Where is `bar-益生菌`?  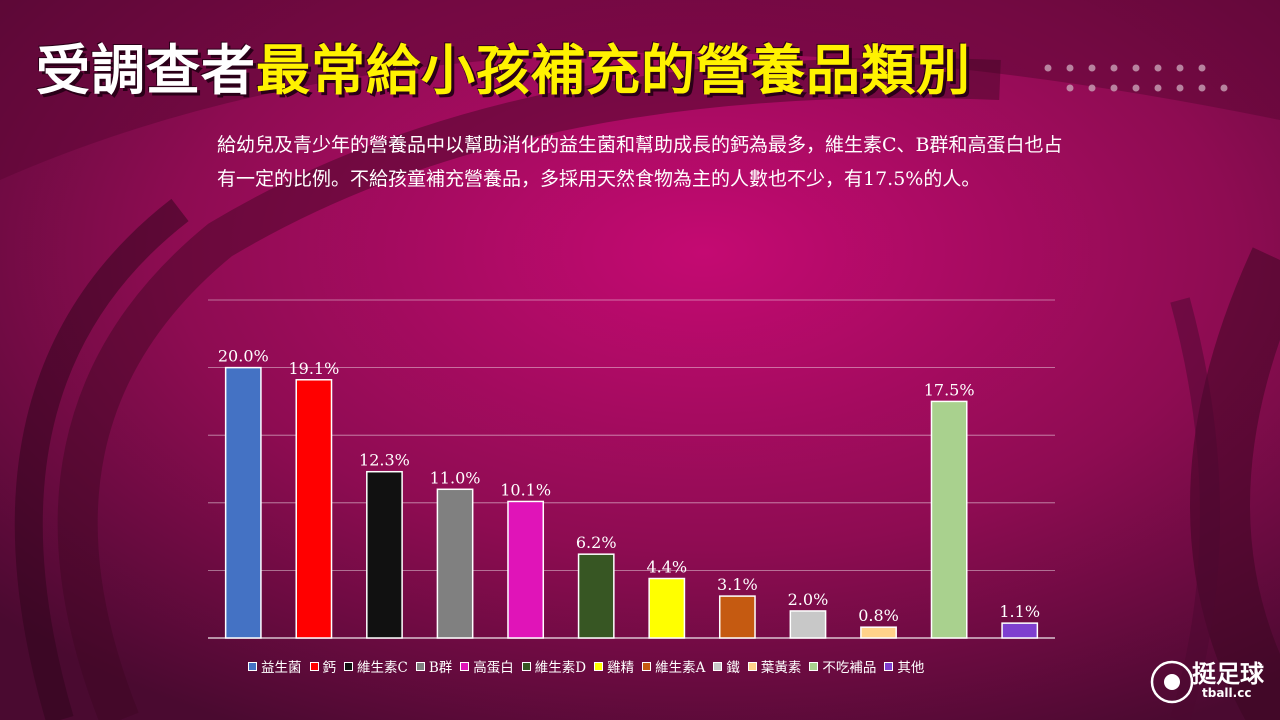
bar-益生菌 is located at coordinates (243, 502).